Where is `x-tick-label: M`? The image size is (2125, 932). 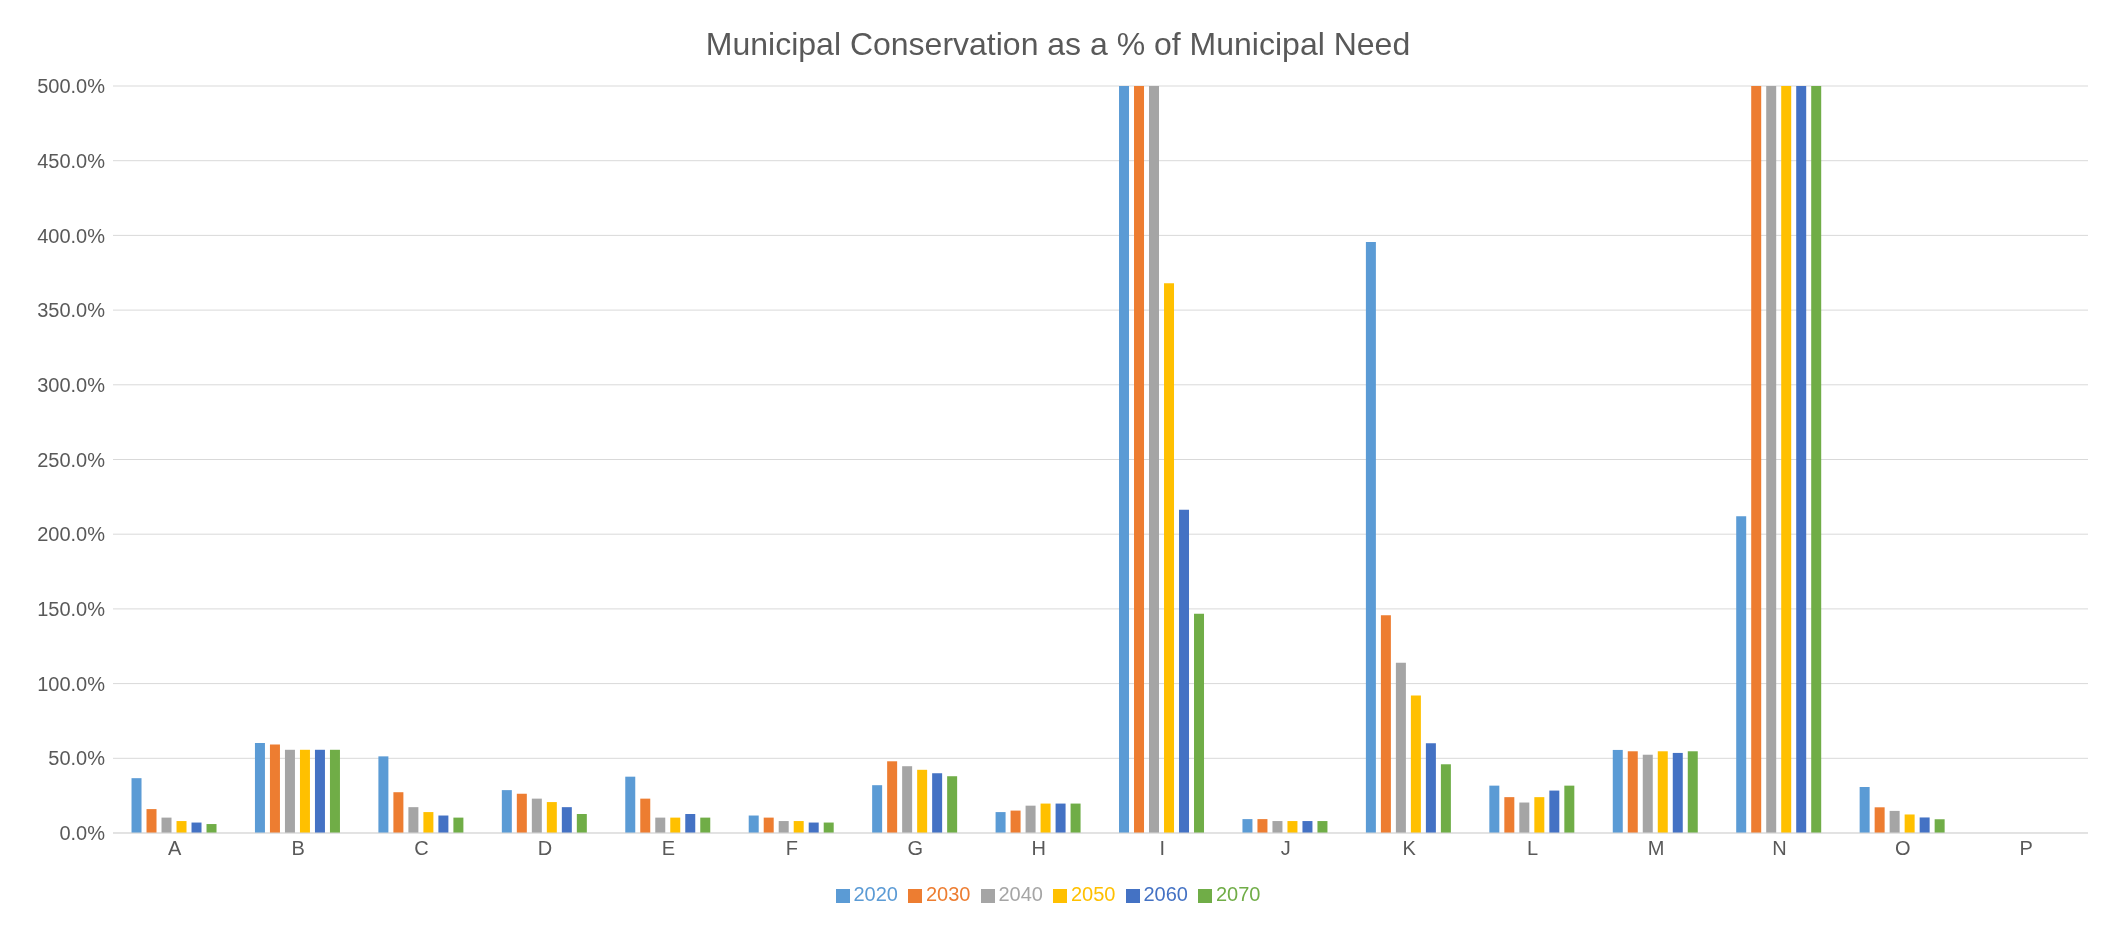 x-tick-label: M is located at coordinates (1656, 848).